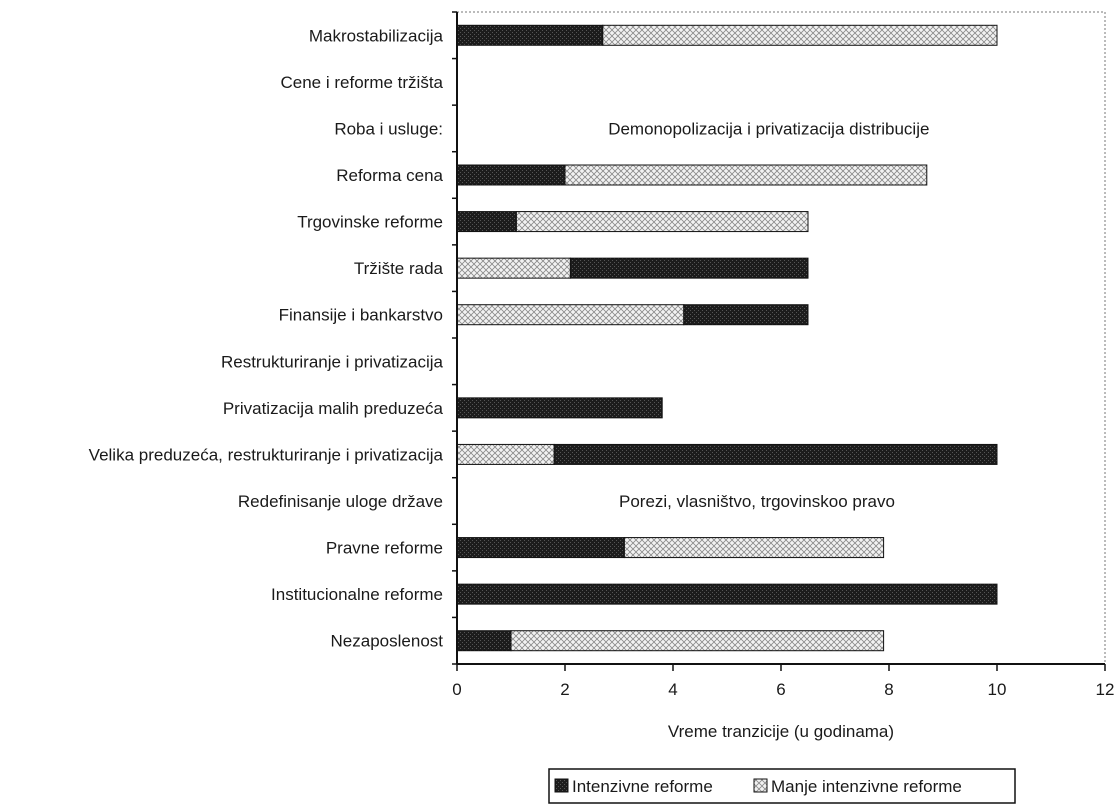 Image resolution: width=1114 pixels, height=808 pixels. I want to click on x-tick-label: 4, so click(672, 689).